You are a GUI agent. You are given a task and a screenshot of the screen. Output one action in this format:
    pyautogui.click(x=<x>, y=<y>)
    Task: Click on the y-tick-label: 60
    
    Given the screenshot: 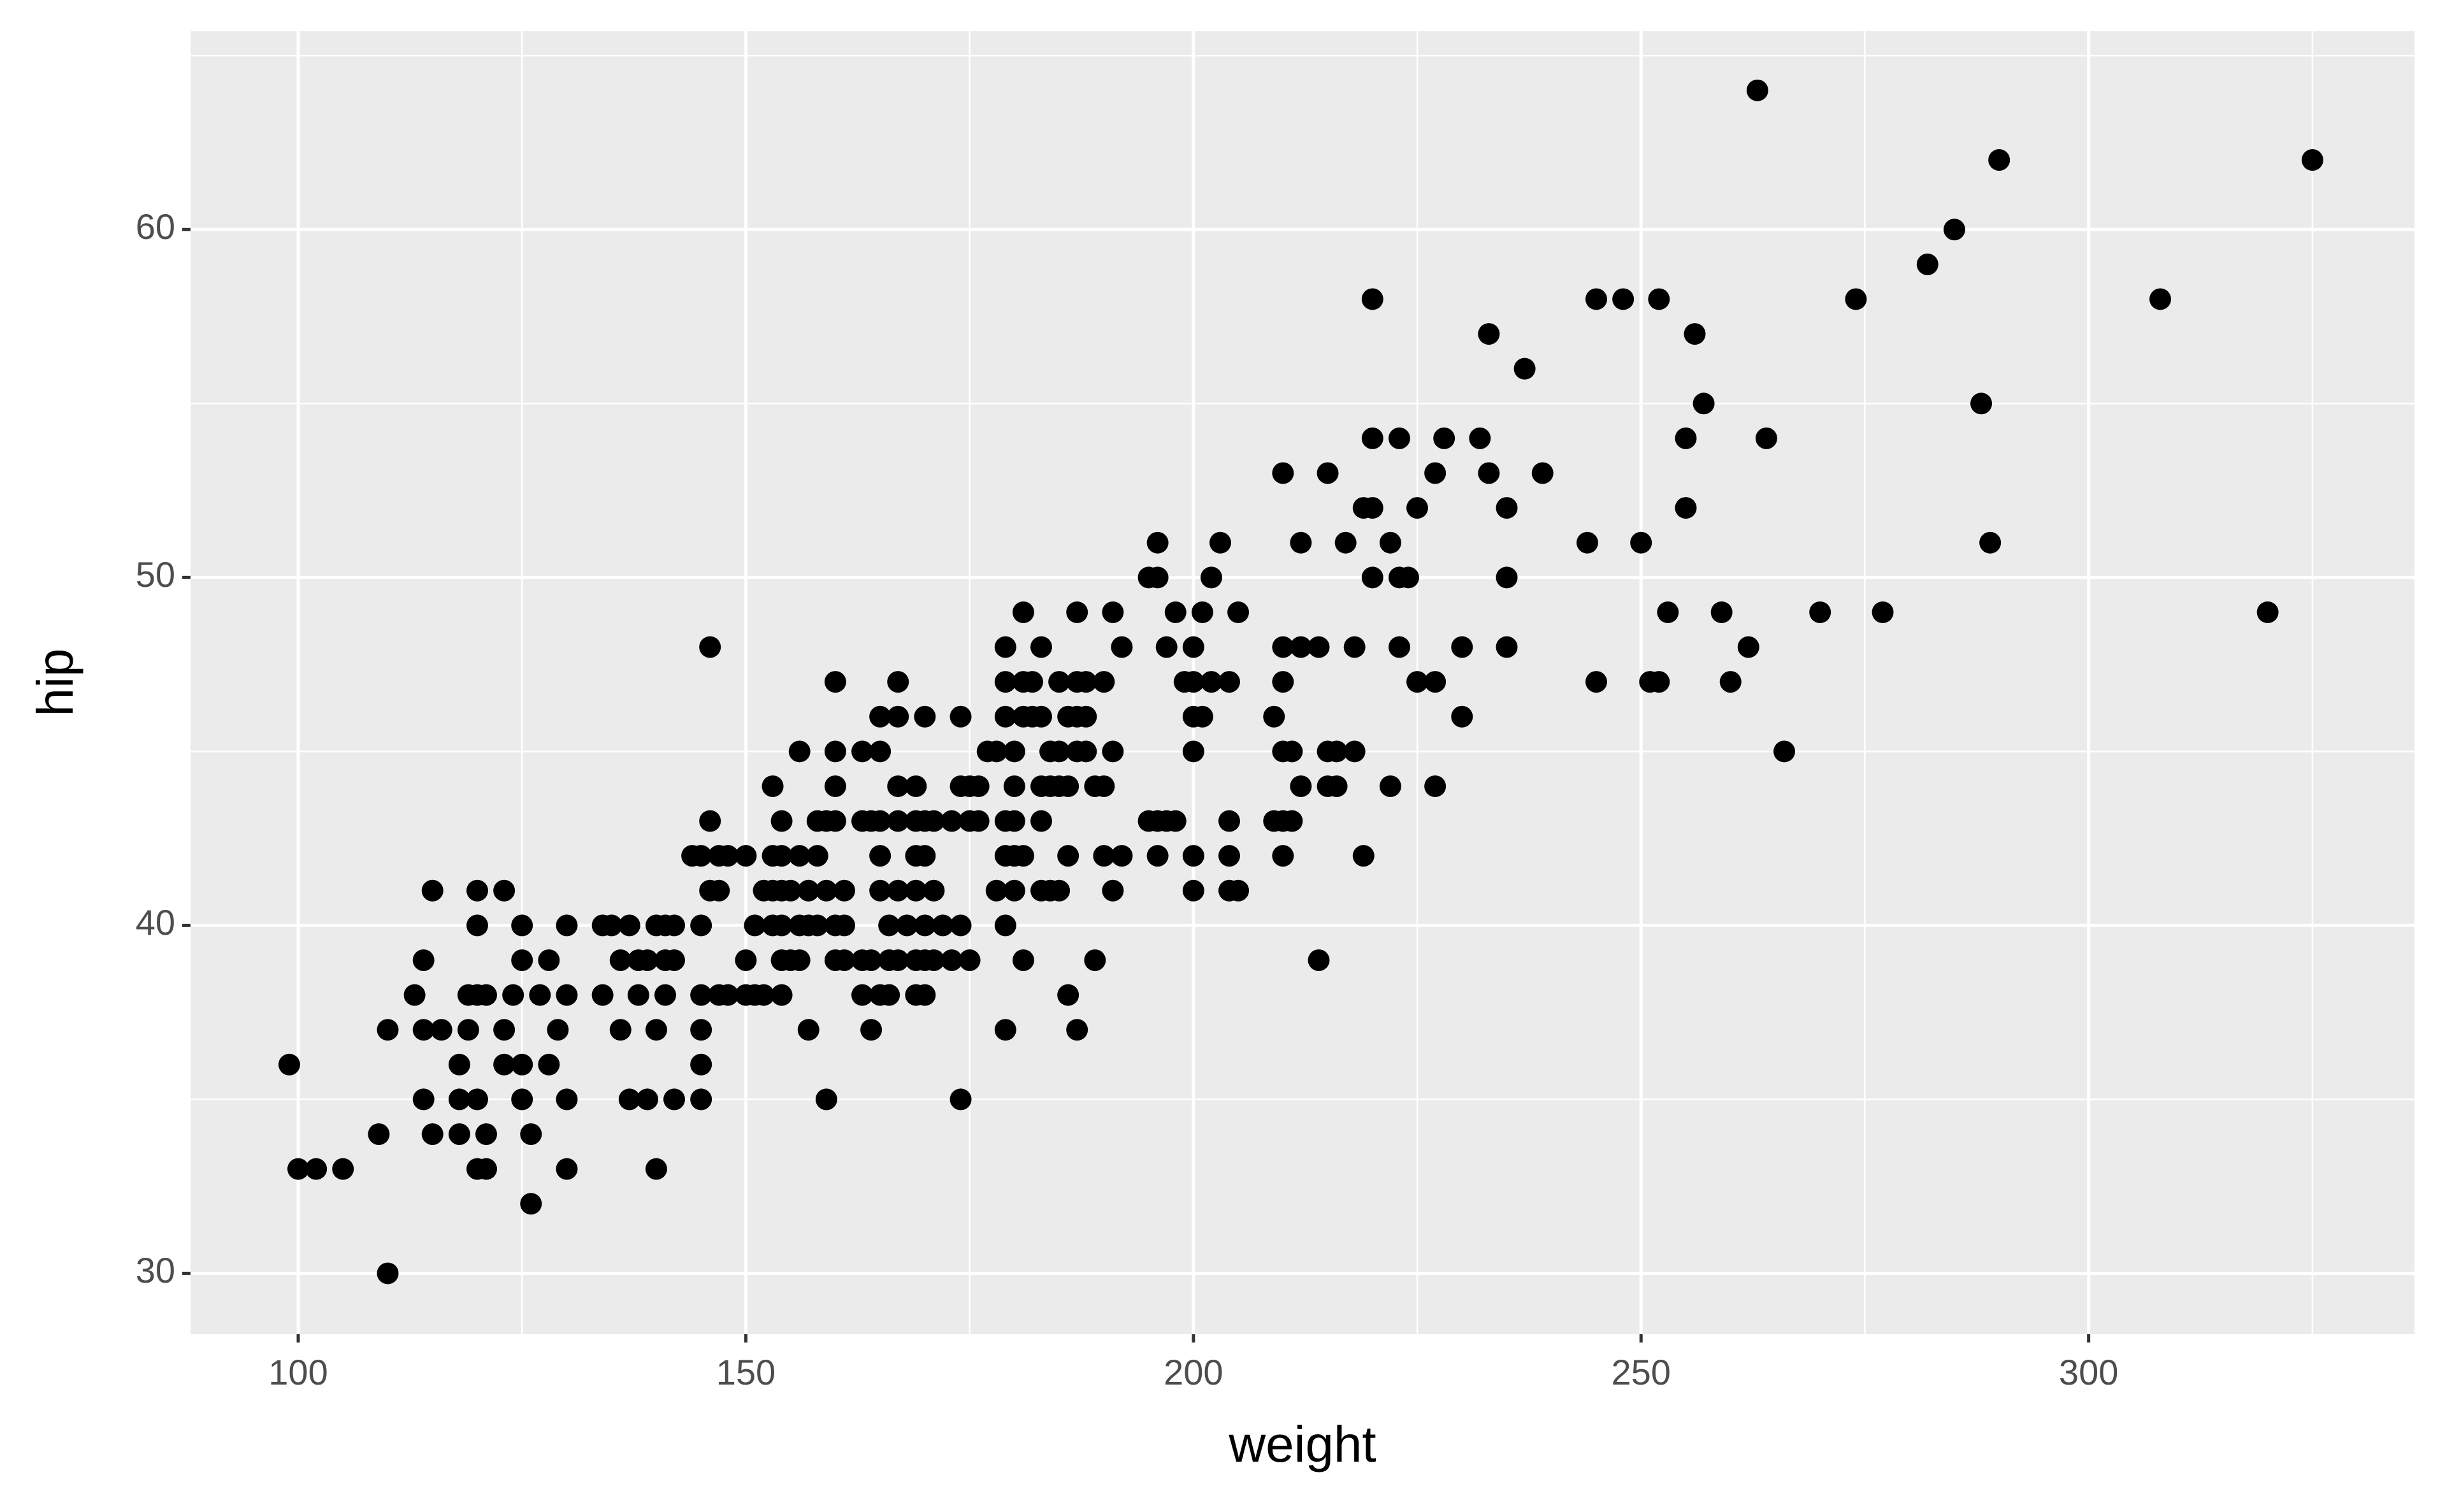 What is the action you would take?
    pyautogui.click(x=155, y=226)
    